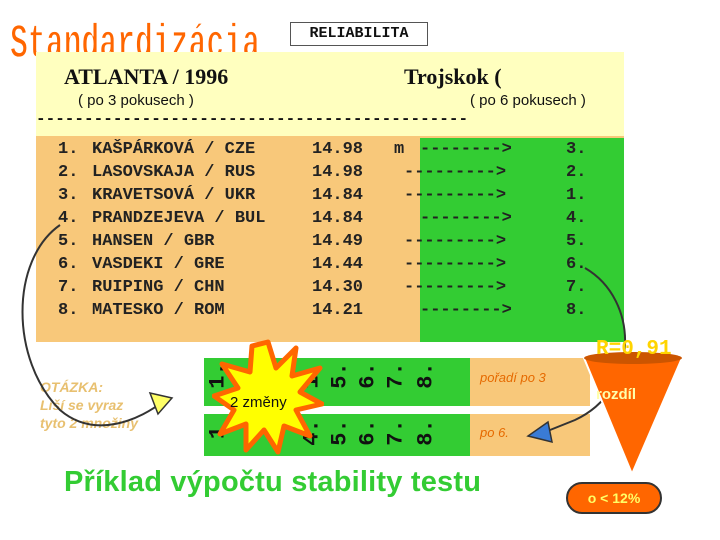 This screenshot has width=720, height=540. Describe the element at coordinates (146, 76) in the screenshot. I see `left-header: ATLANTA / 1996` at that location.